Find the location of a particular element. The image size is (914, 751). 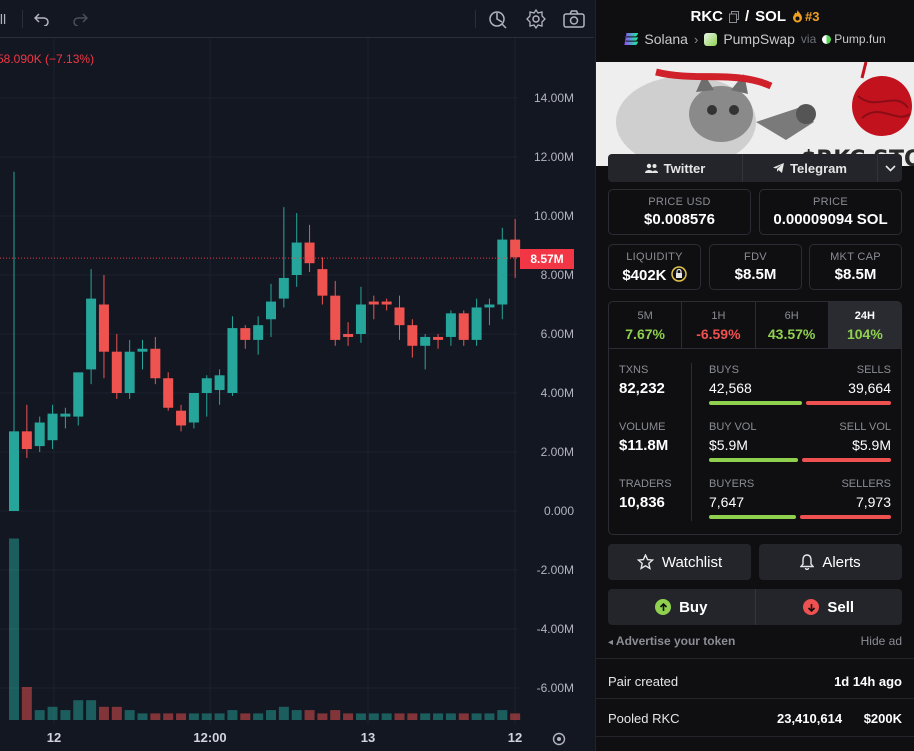

price-native-value: 0.00009094 SOL is located at coordinates (830, 219).